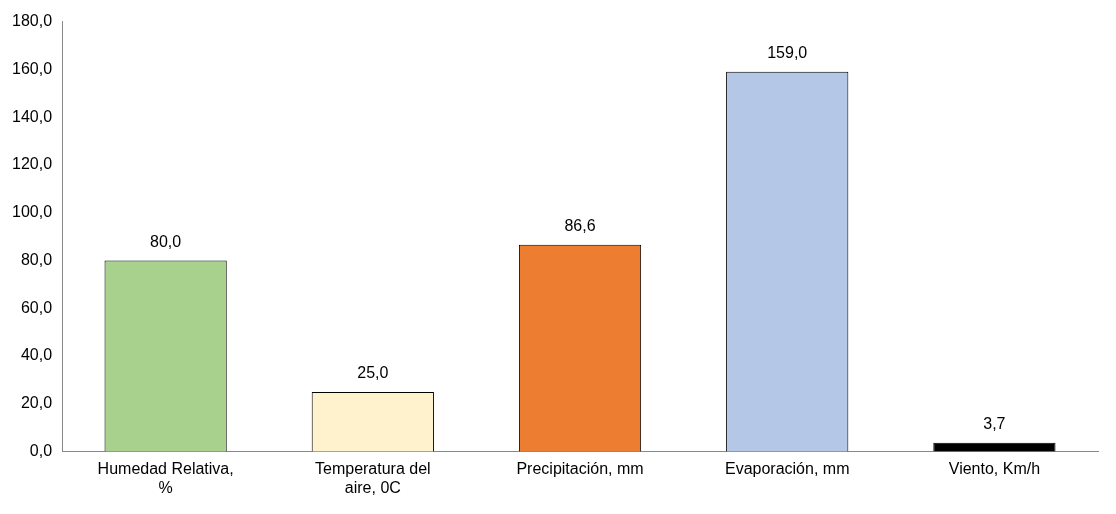  I want to click on y-tick-label: 120,0, so click(32, 164).